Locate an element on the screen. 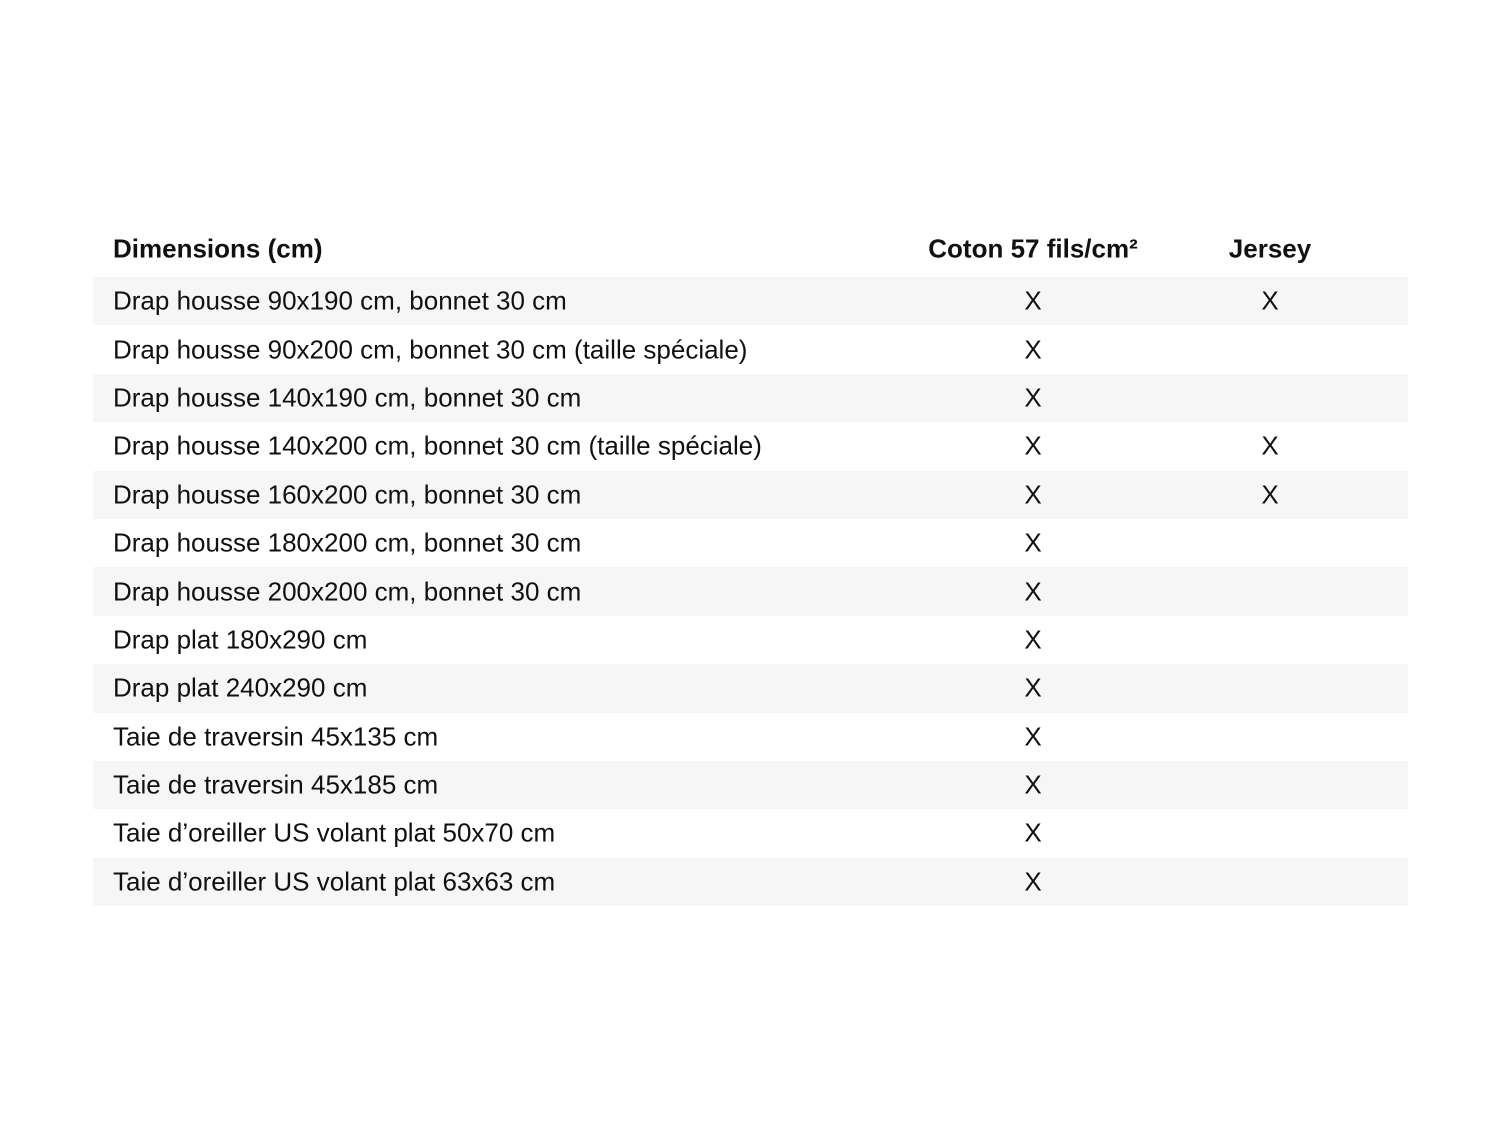  table-row: Taie d’oreiller US volant plat 50x70 cm X is located at coordinates (750, 833).